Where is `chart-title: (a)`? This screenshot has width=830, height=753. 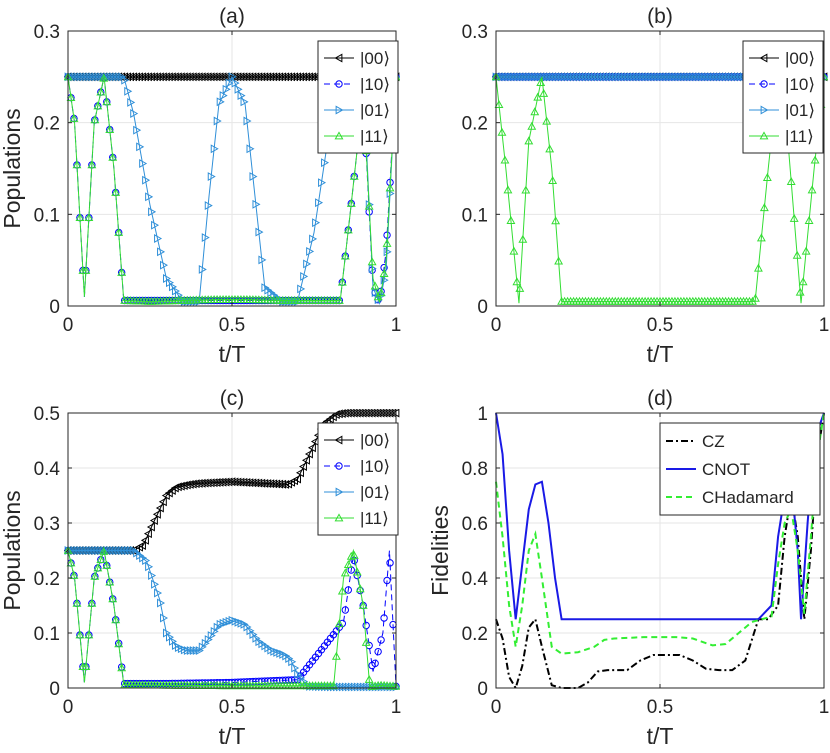 chart-title: (a) is located at coordinates (232, 16).